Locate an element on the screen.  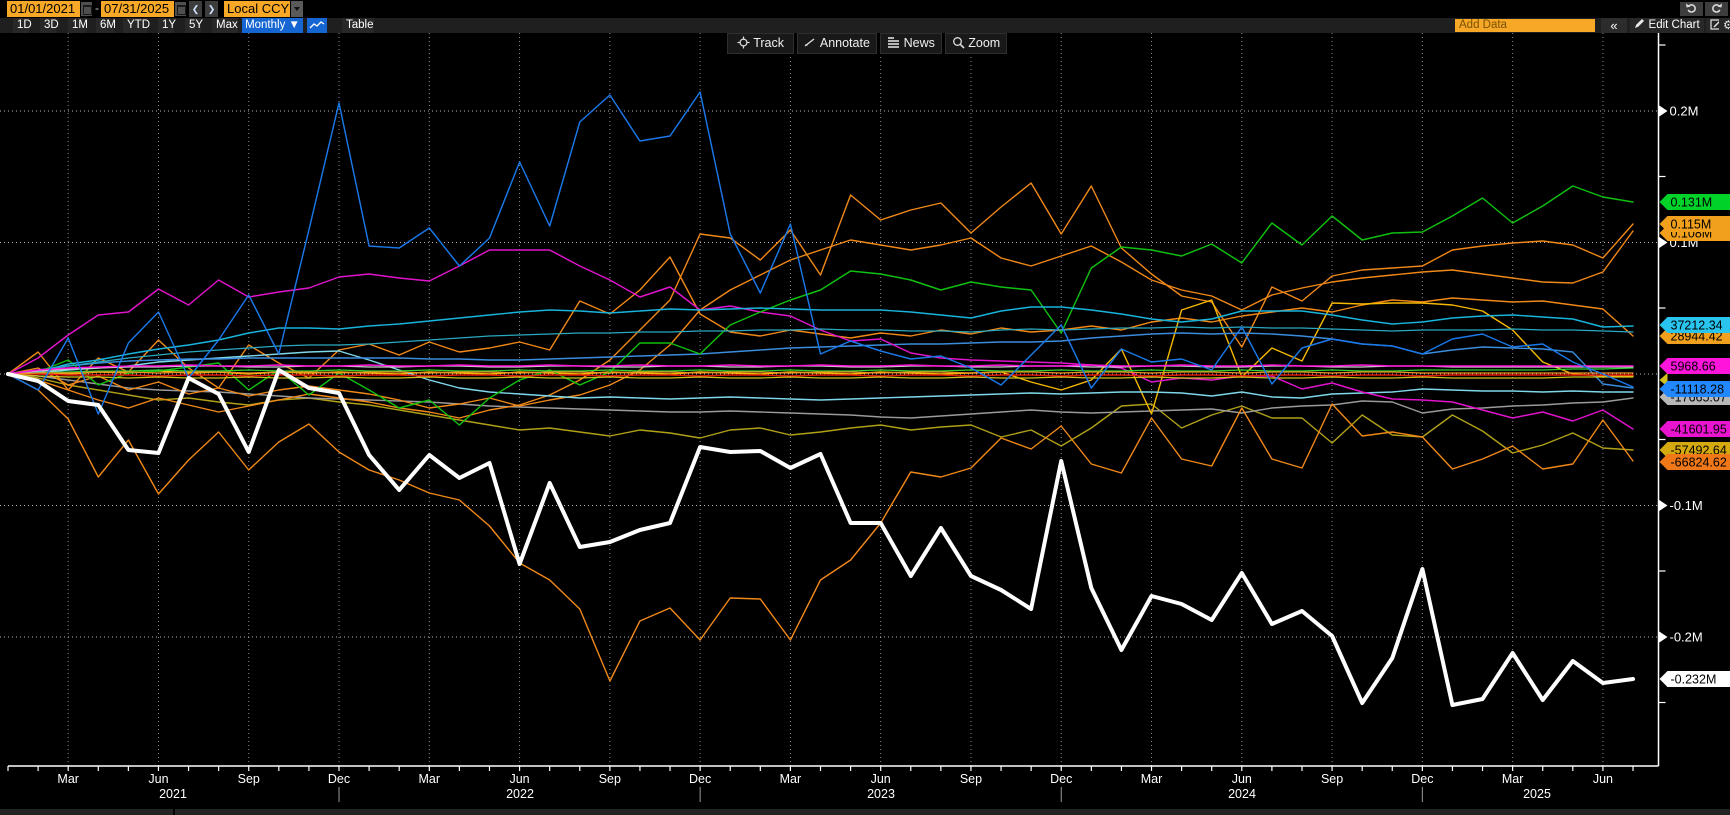
svg-text: -41601.95 is located at coordinates (1699, 430).